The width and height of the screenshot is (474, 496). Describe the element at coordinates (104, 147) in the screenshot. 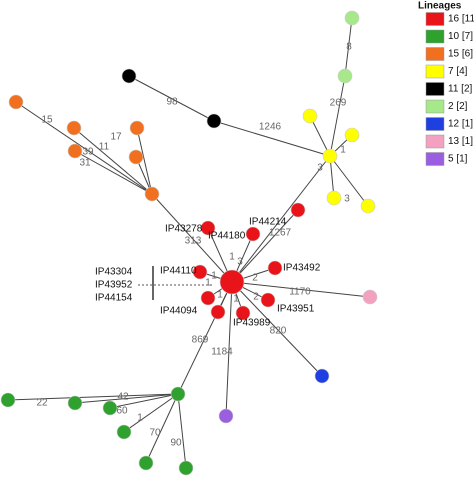

I see `edge-label: 11` at that location.